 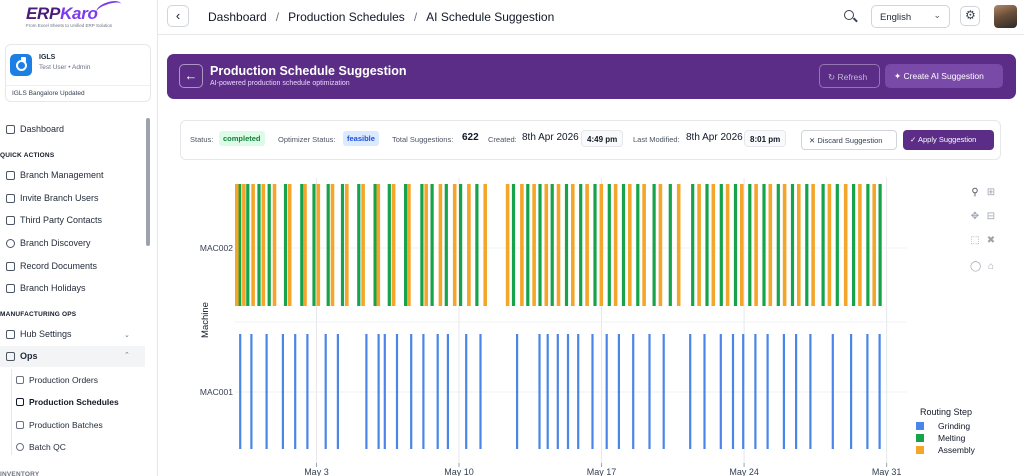 I want to click on optimizer-badge: feasible, so click(x=361, y=138).